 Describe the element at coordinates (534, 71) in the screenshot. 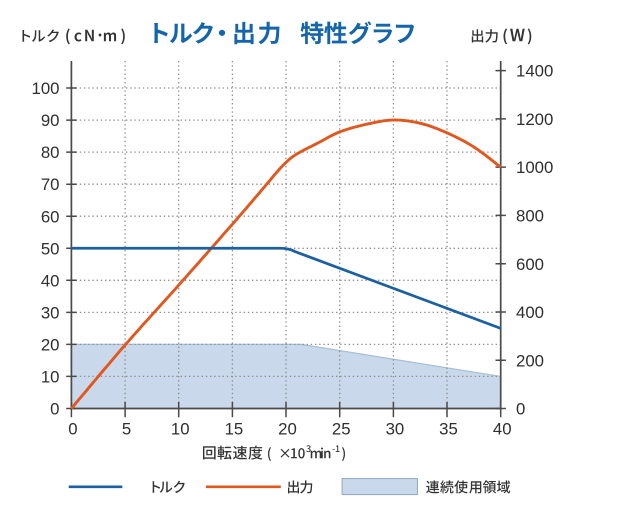

I see `svg-text: 1400` at that location.